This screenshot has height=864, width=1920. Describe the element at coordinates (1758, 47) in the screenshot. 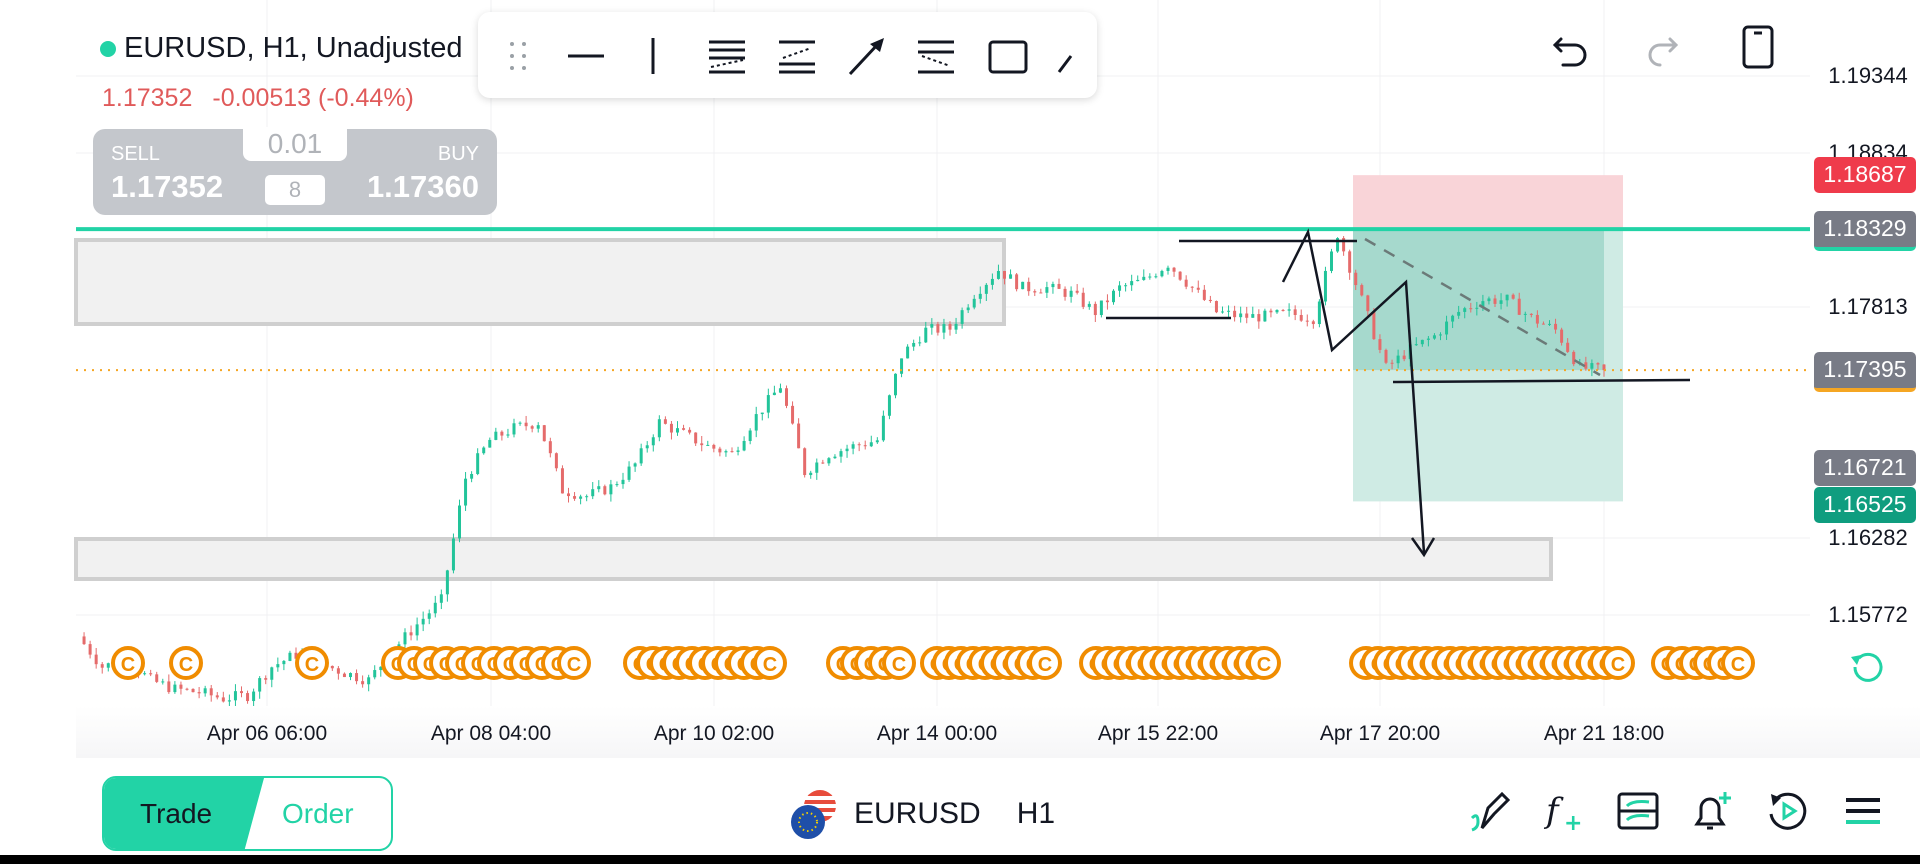

I see `phone-layout-icon` at that location.